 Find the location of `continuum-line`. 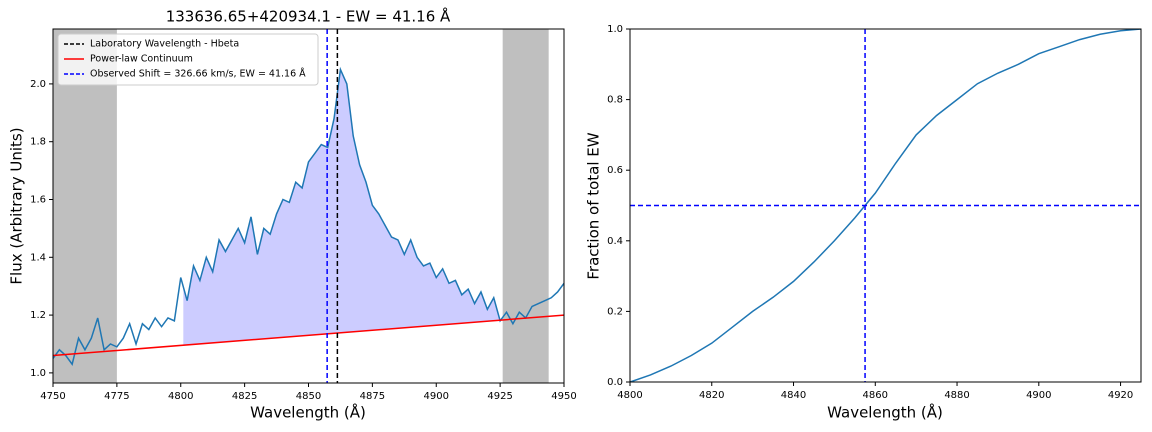

continuum-line is located at coordinates (308, 335).